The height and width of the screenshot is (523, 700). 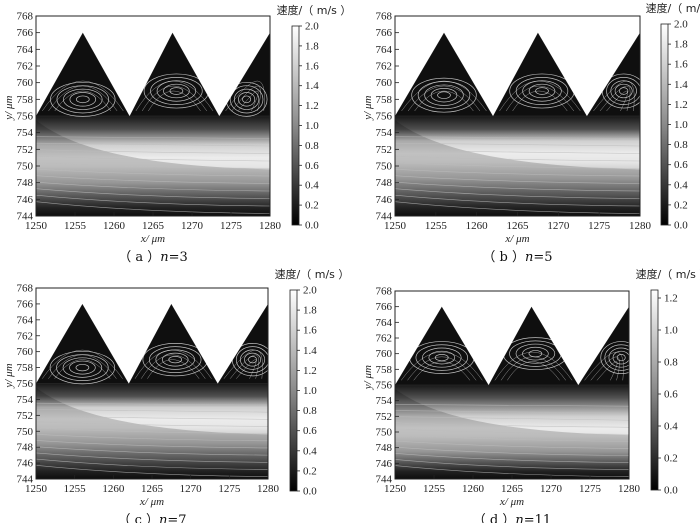 What do you see at coordinates (384, 200) in the screenshot?
I see `y-tick-label: 746` at bounding box center [384, 200].